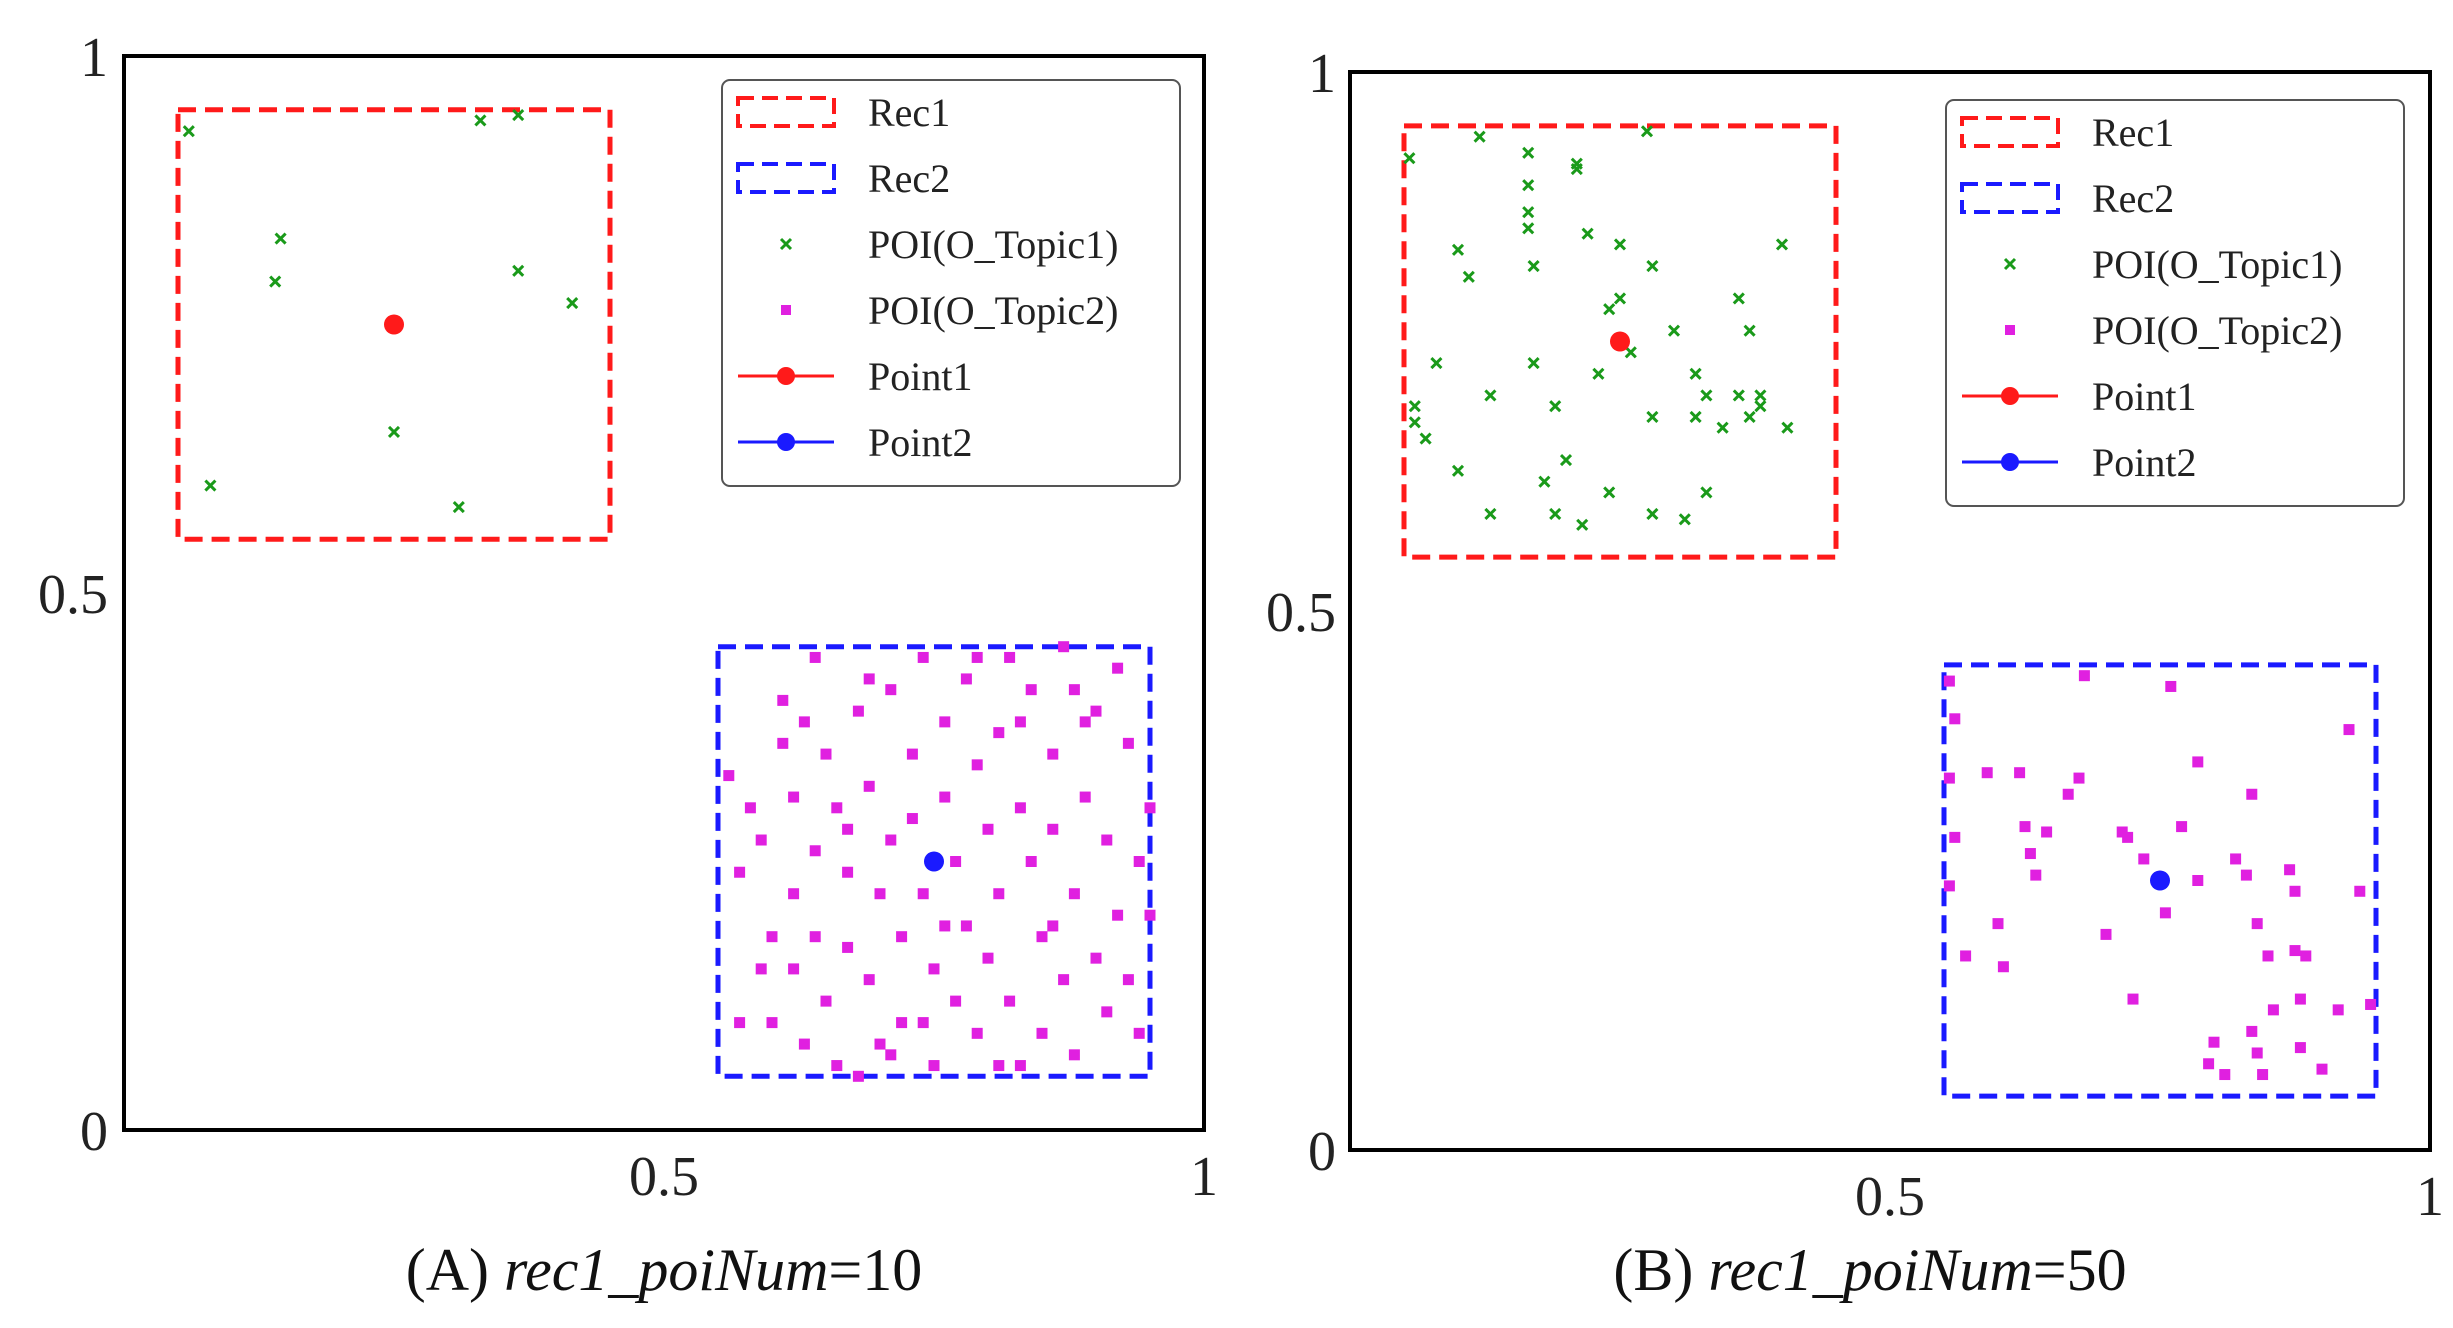 Image resolution: width=2453 pixels, height=1328 pixels. What do you see at coordinates (2010, 396) in the screenshot?
I see `legend-swatch-point1` at bounding box center [2010, 396].